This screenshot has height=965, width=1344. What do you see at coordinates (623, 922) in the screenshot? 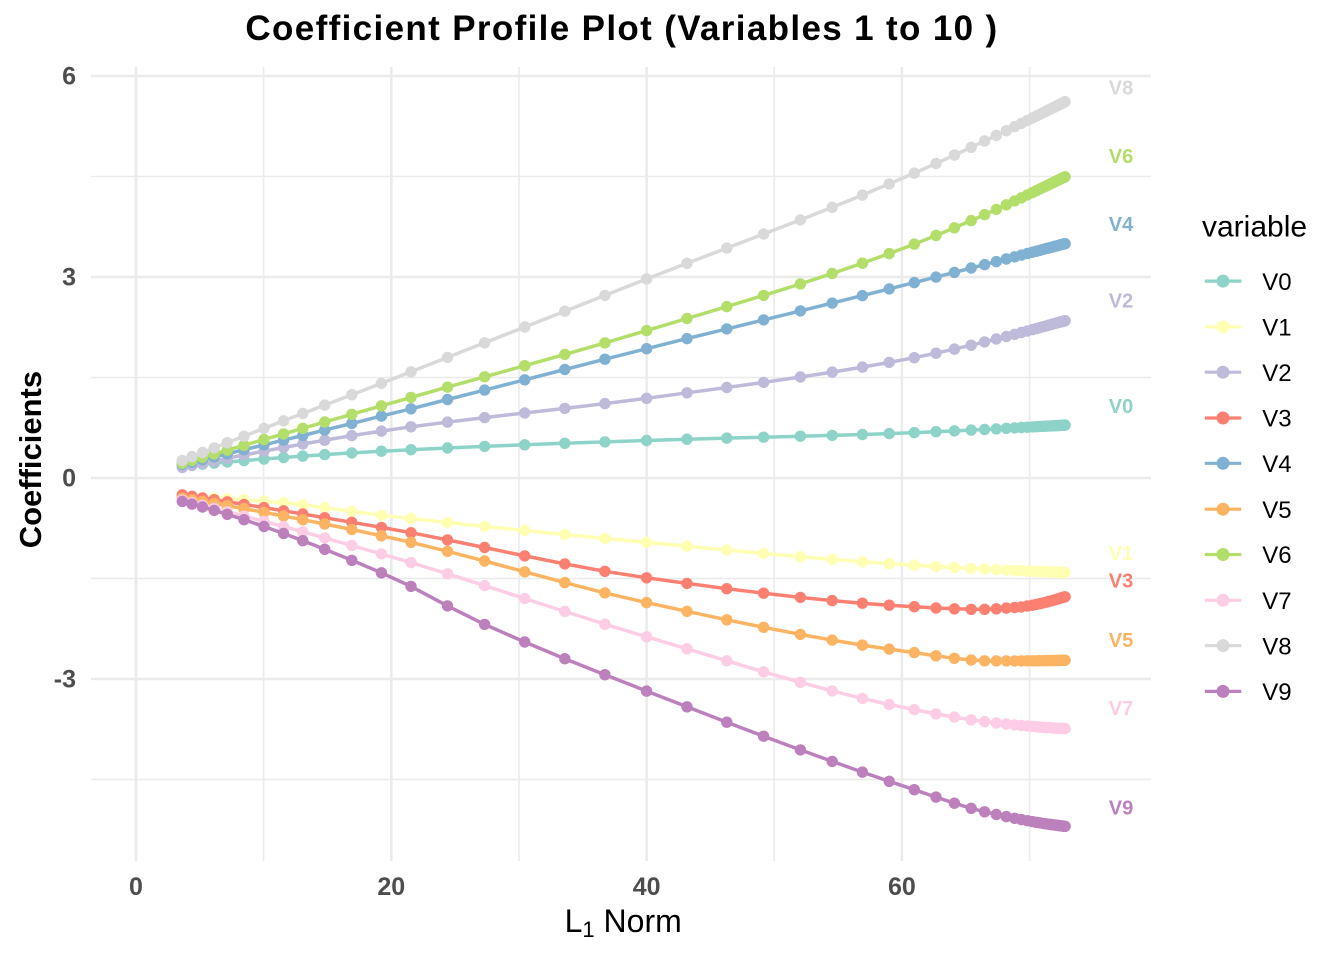
I see `svg-text: L1 Norm` at bounding box center [623, 922].